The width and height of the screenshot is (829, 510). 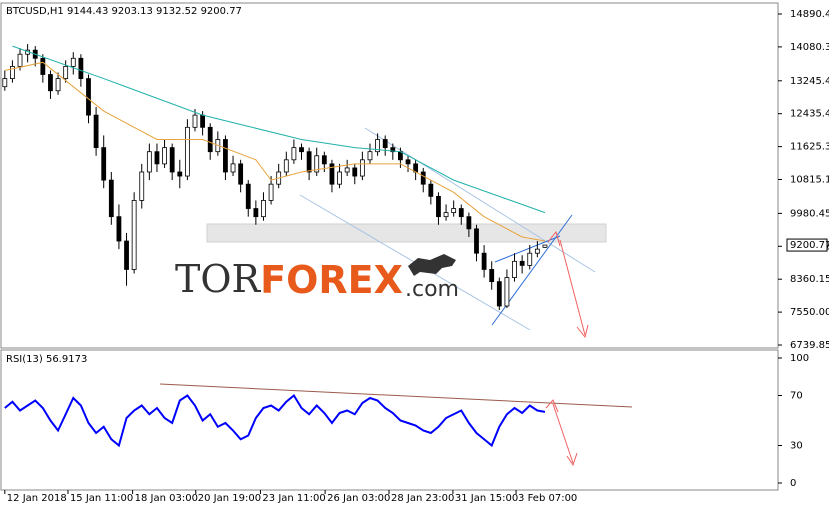 I want to click on y-tick-label: 6739.85, so click(x=809, y=345).